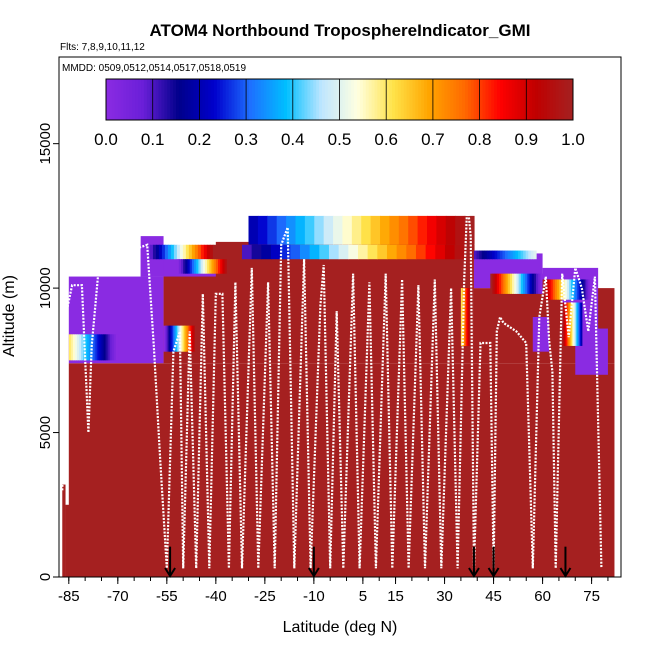 The image size is (650, 650). Describe the element at coordinates (542, 596) in the screenshot. I see `x-tick-label: 60` at that location.